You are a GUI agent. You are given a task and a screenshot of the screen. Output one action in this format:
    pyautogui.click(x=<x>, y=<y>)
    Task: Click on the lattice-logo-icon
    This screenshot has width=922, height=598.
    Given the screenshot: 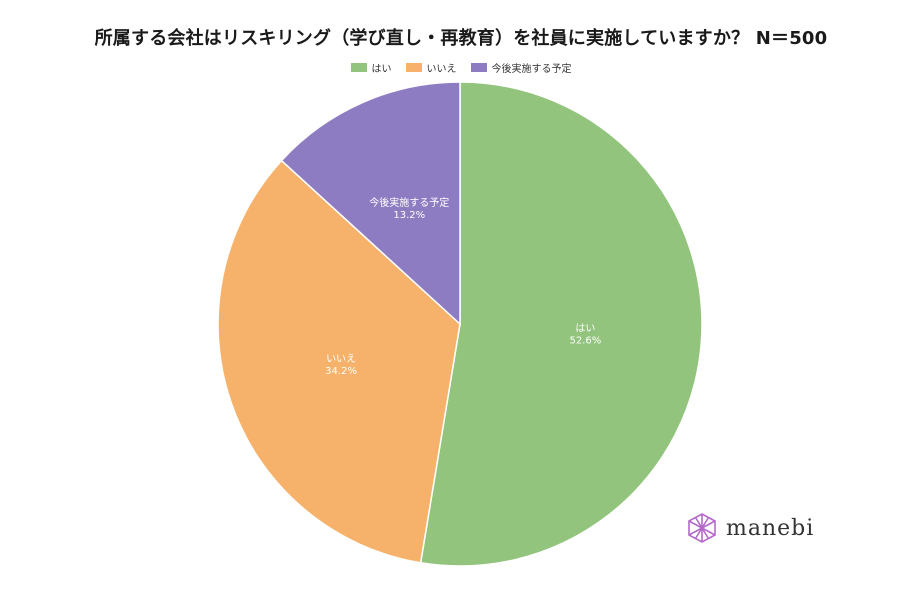 What is the action you would take?
    pyautogui.click(x=702, y=528)
    